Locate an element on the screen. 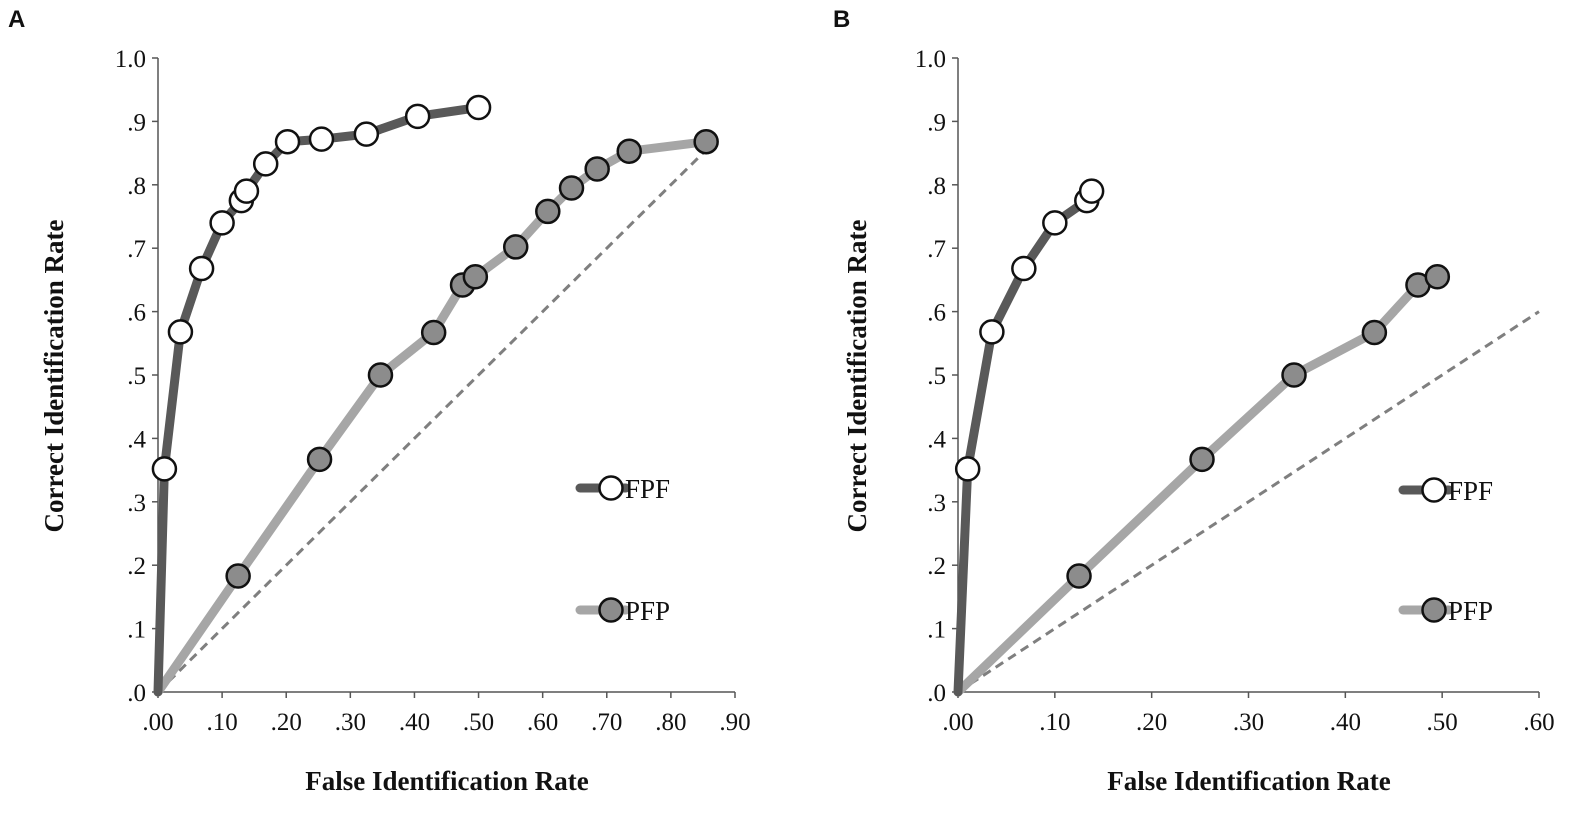 This screenshot has width=1595, height=819. panel-a-x-tick-label: .40 is located at coordinates (414, 722).